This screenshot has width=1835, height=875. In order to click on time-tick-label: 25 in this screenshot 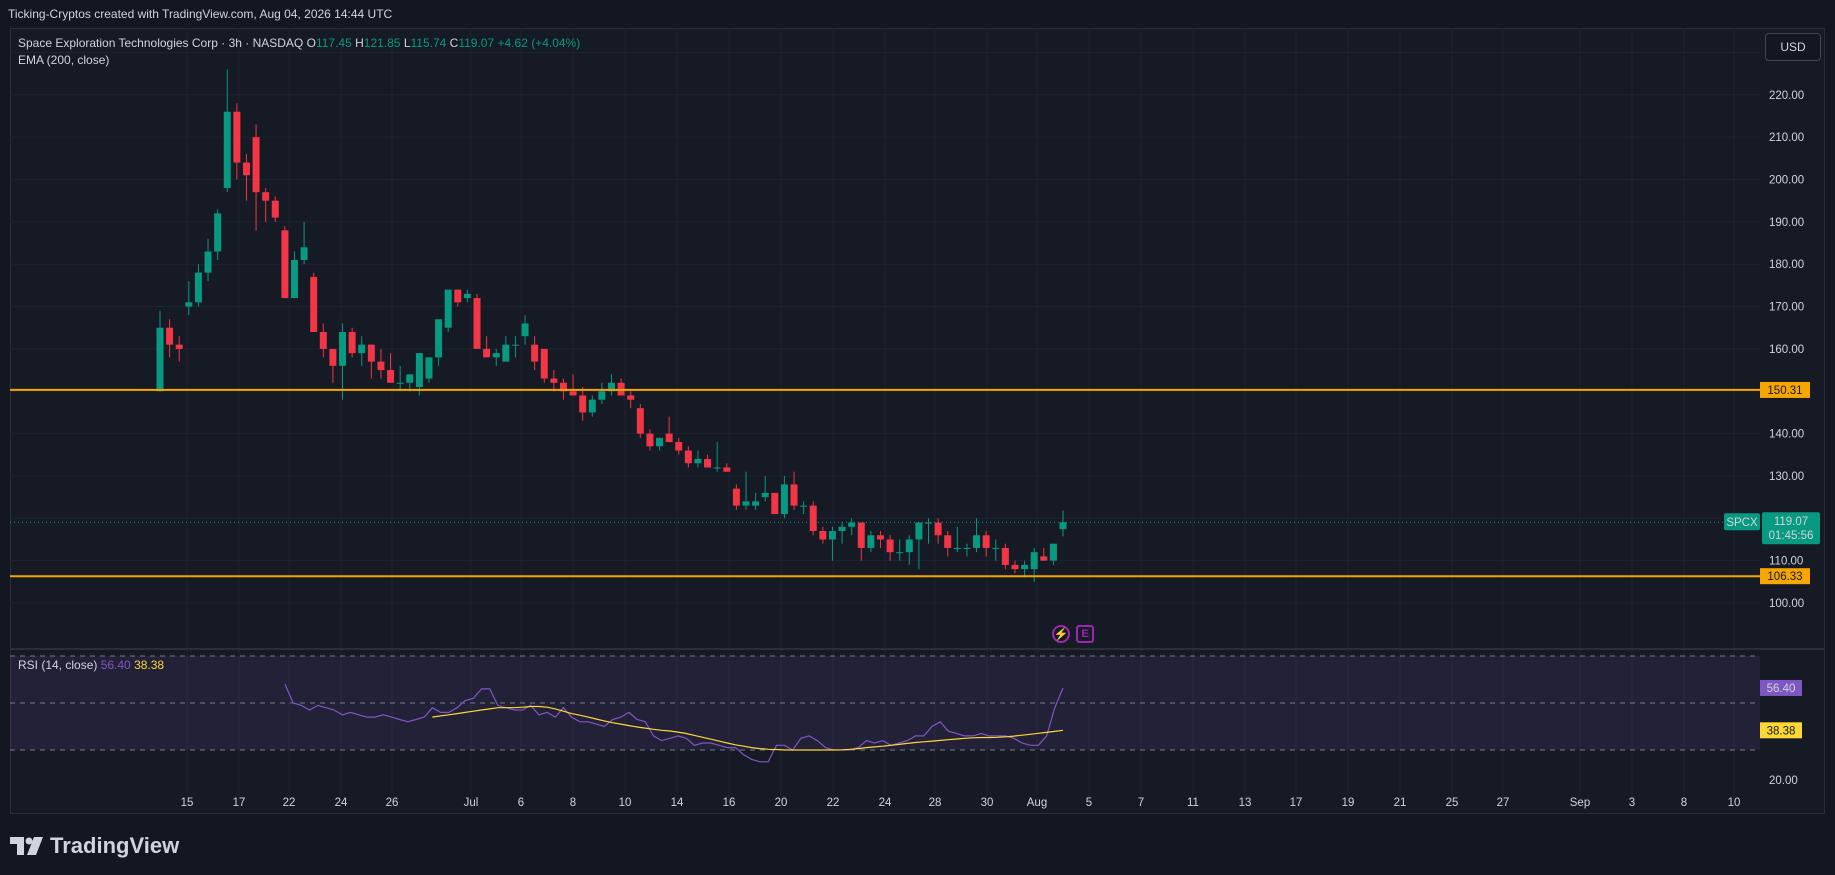, I will do `click(1452, 803)`.